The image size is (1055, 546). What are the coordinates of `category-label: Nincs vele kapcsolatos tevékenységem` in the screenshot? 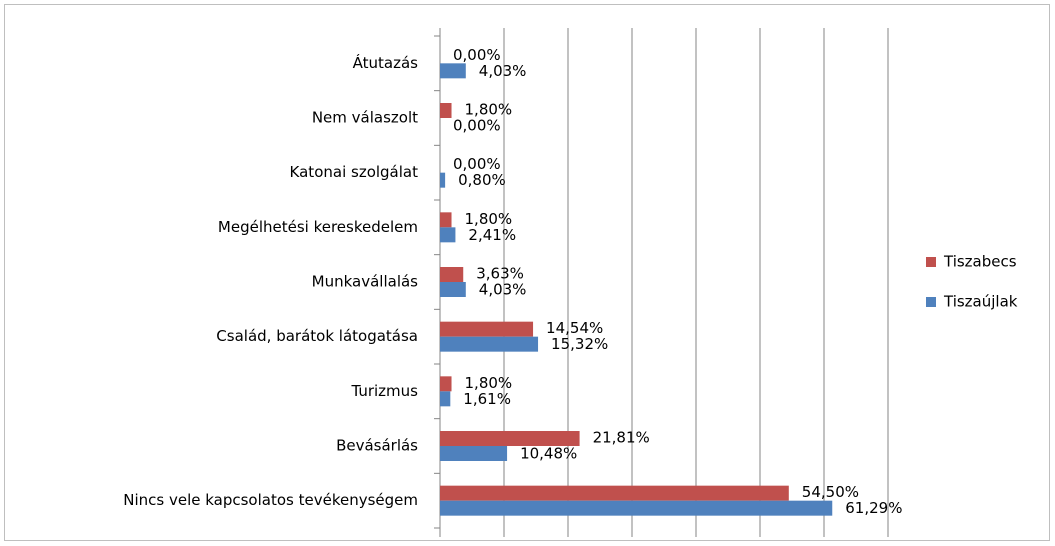 It's located at (270, 500).